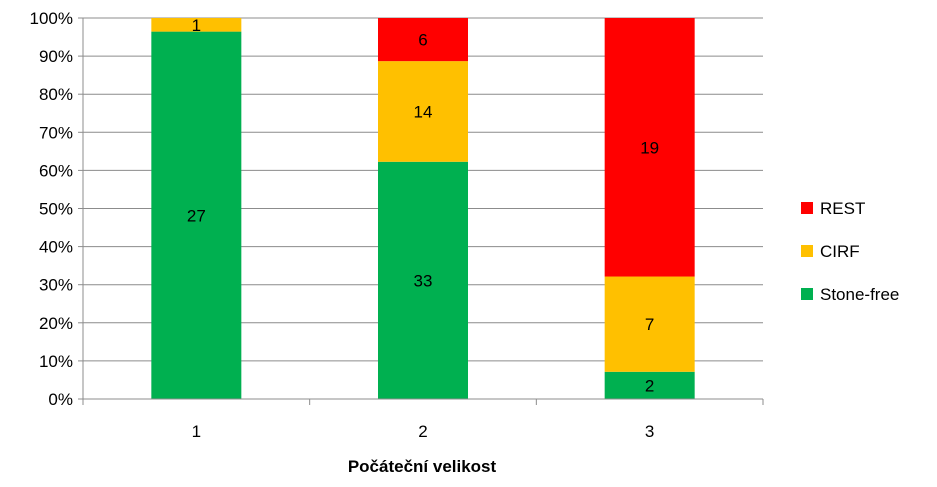  Describe the element at coordinates (56, 361) in the screenshot. I see `y-tick-label: 10%` at that location.